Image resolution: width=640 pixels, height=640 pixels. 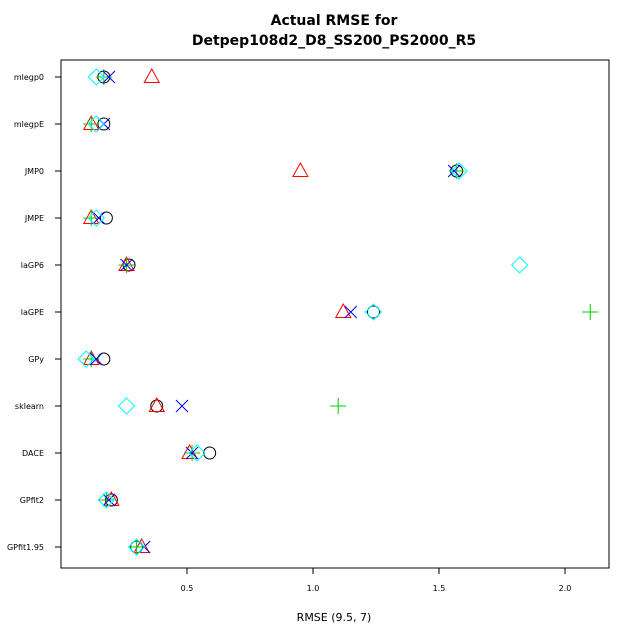 What do you see at coordinates (376, 580) in the screenshot?
I see `x-axis: 0.5 1.0 1.5 2.0` at bounding box center [376, 580].